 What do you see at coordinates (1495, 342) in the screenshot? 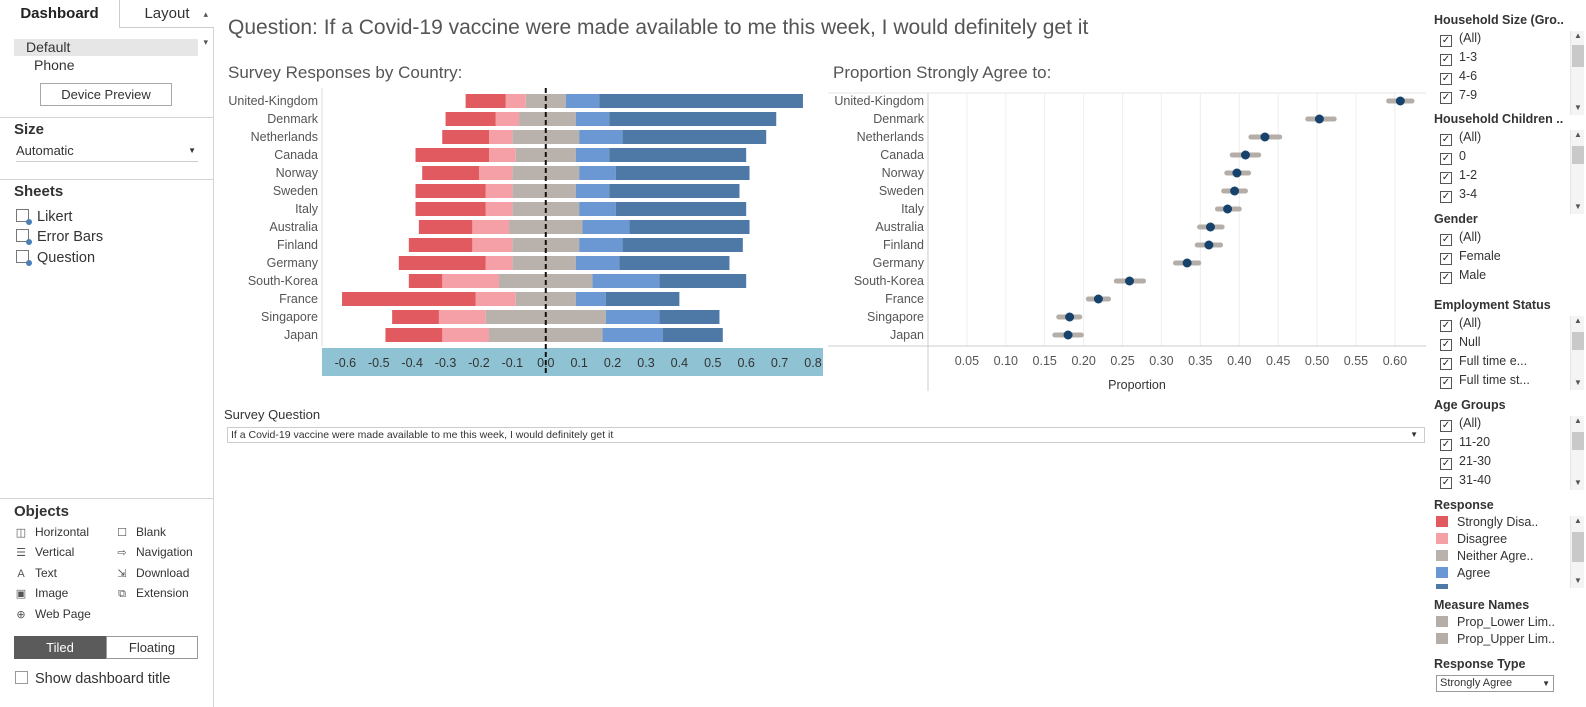
I see `filter-option: ✓ Null` at bounding box center [1495, 342].